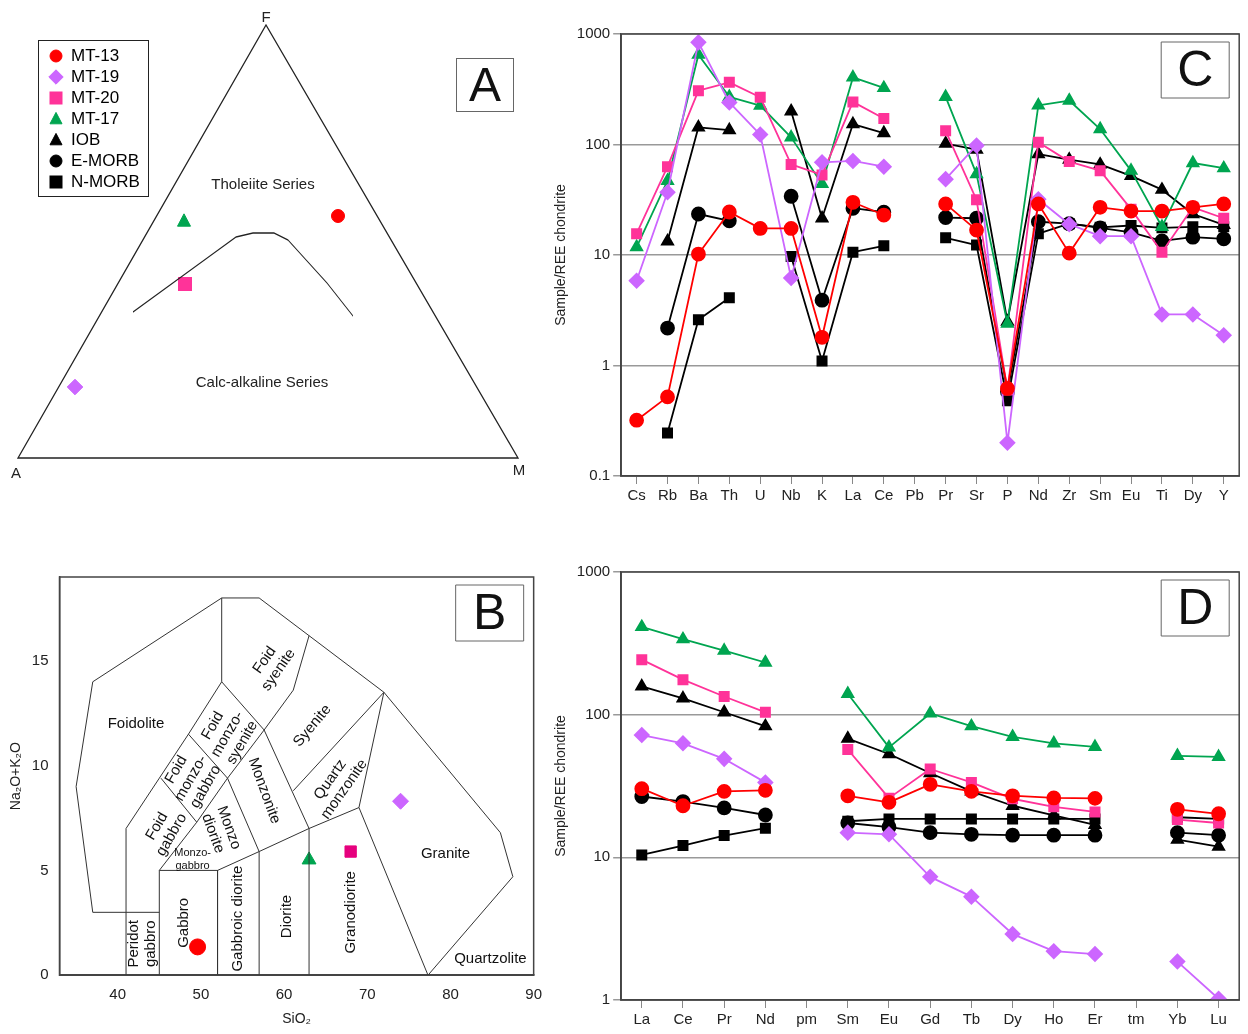 The width and height of the screenshot is (1248, 1034). What do you see at coordinates (201, 994) in the screenshot?
I see `x-tick-label: 50` at bounding box center [201, 994].